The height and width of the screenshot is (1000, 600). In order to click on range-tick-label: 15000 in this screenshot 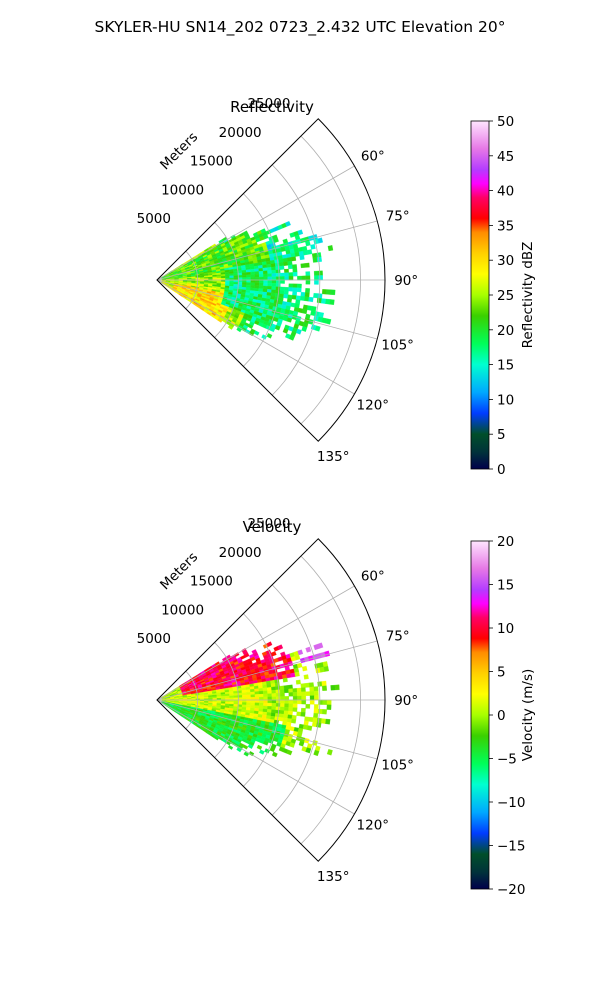, I will do `click(211, 582)`.